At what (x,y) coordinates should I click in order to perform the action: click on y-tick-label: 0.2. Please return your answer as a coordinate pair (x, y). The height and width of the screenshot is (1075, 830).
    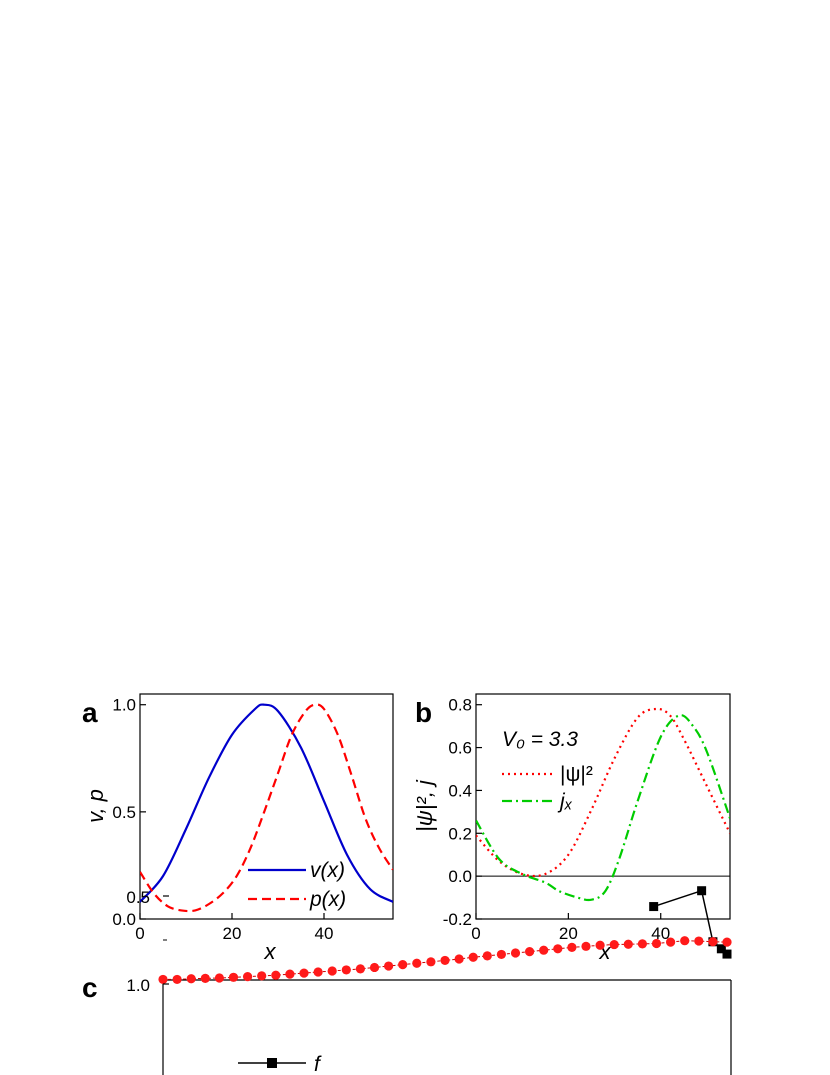
    Looking at the image, I should click on (460, 833).